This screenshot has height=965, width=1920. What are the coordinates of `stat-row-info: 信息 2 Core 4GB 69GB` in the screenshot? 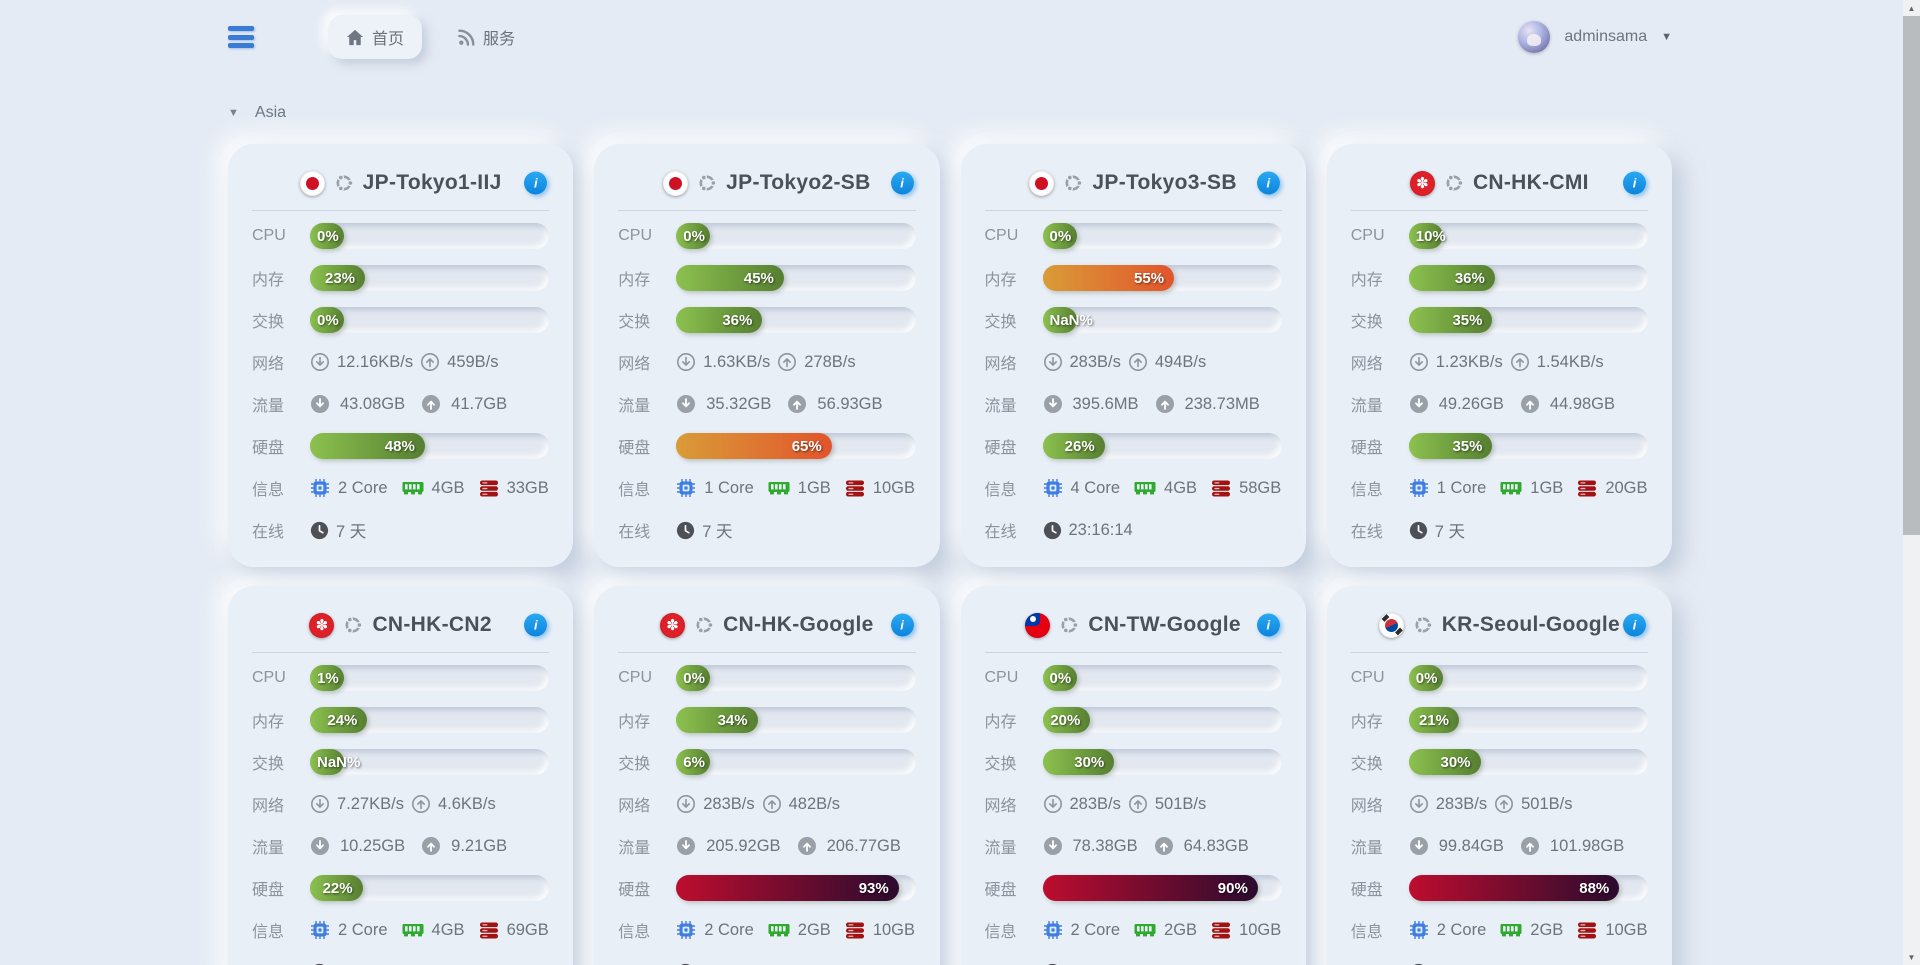 It's located at (400, 930).